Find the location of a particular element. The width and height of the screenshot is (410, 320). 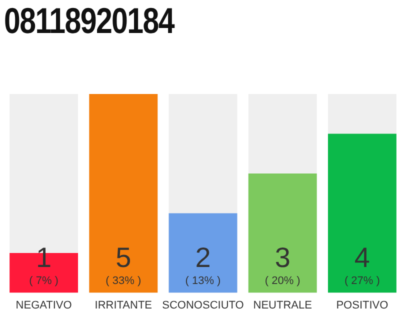

x-tick-label: POSITIVO is located at coordinates (362, 305).